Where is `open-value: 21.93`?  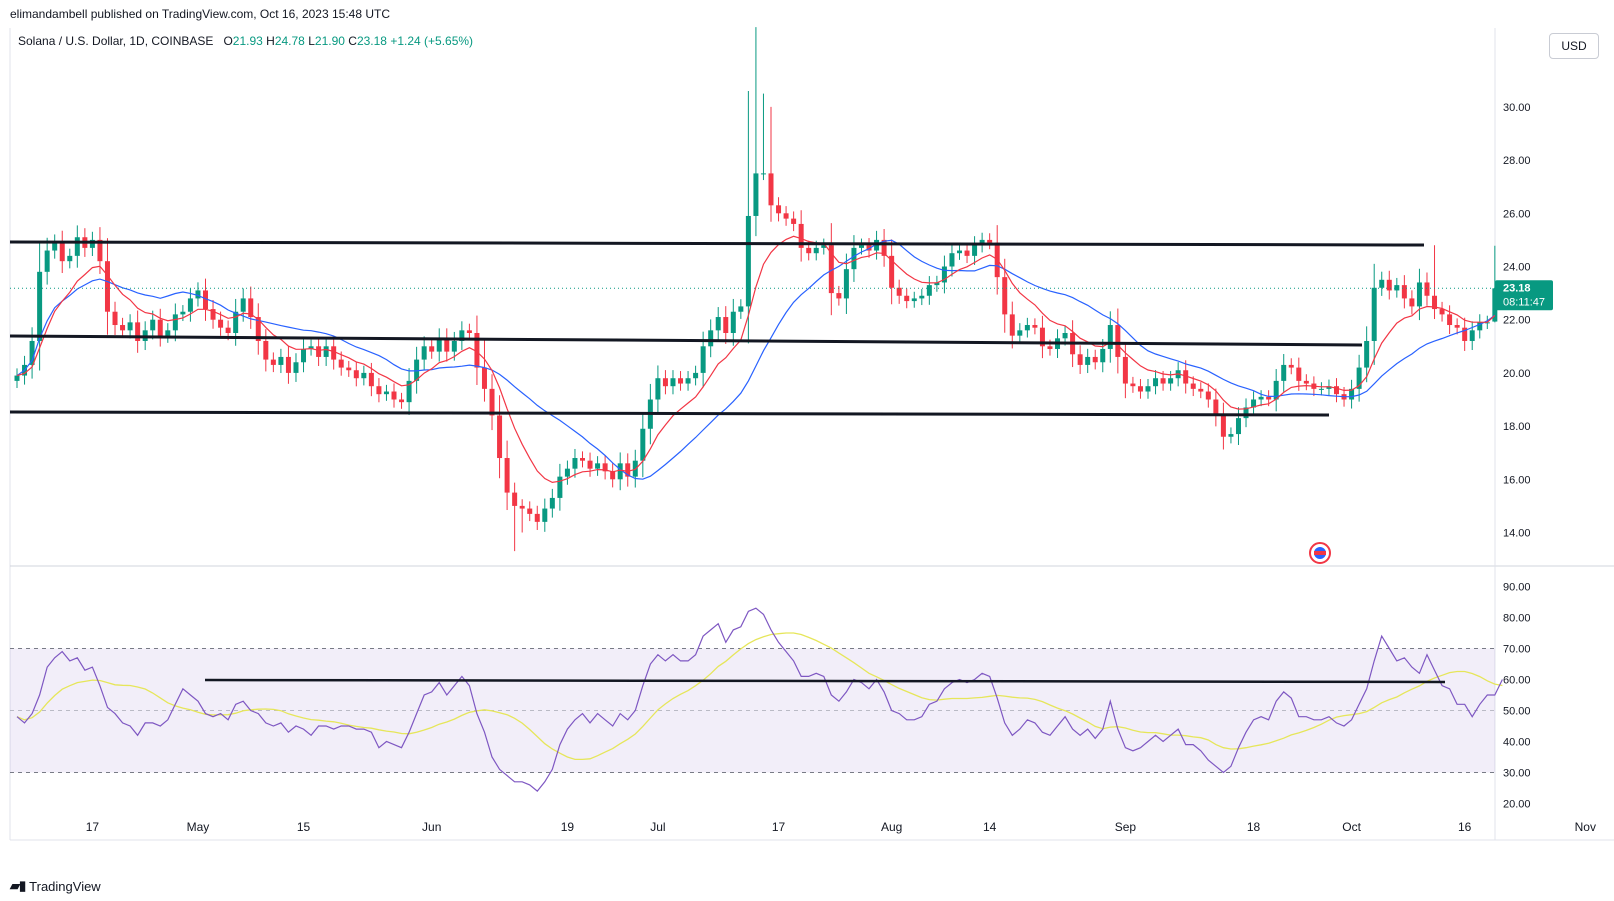
open-value: 21.93 is located at coordinates (247, 41).